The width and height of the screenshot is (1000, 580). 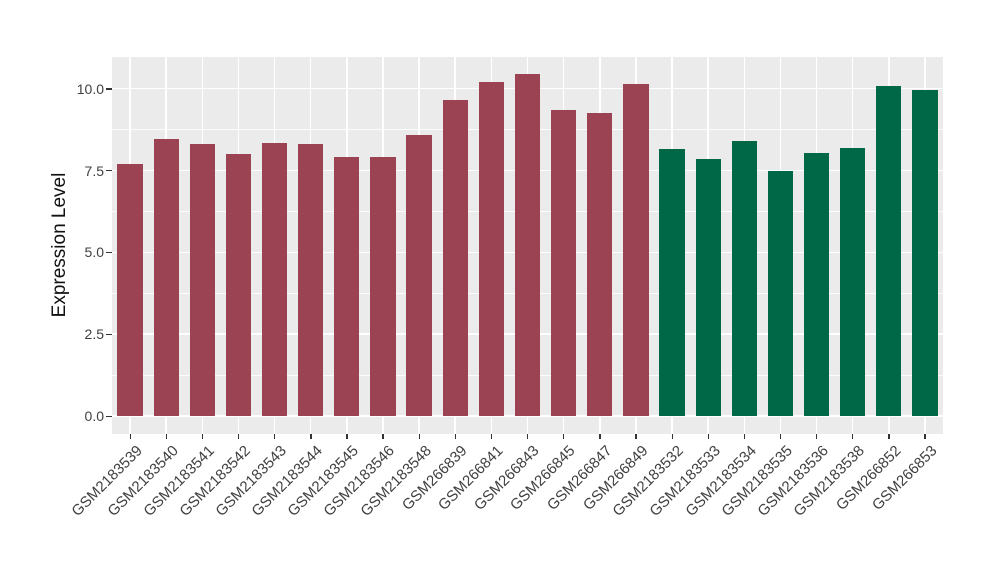 I want to click on y-axis-tick-label: 0.0, so click(x=94, y=416).